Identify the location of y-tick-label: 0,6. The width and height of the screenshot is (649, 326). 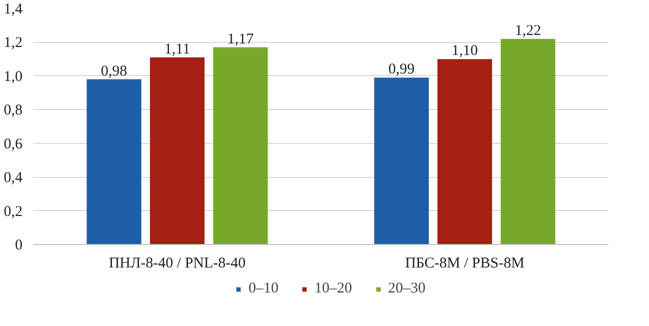
(13, 144).